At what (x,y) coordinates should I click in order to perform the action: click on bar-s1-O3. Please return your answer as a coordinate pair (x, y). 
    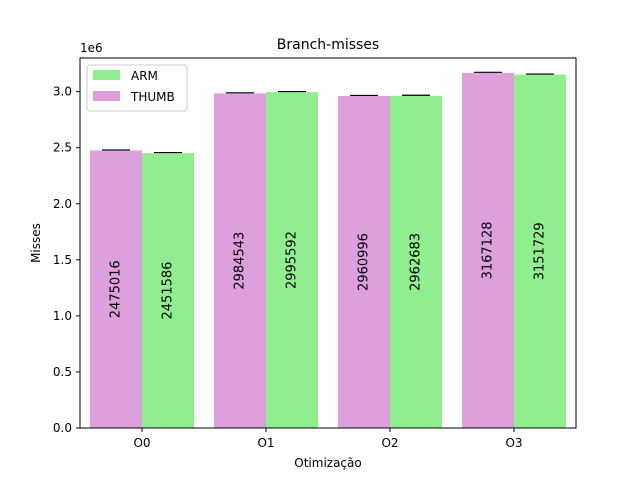
    Looking at the image, I should click on (540, 251).